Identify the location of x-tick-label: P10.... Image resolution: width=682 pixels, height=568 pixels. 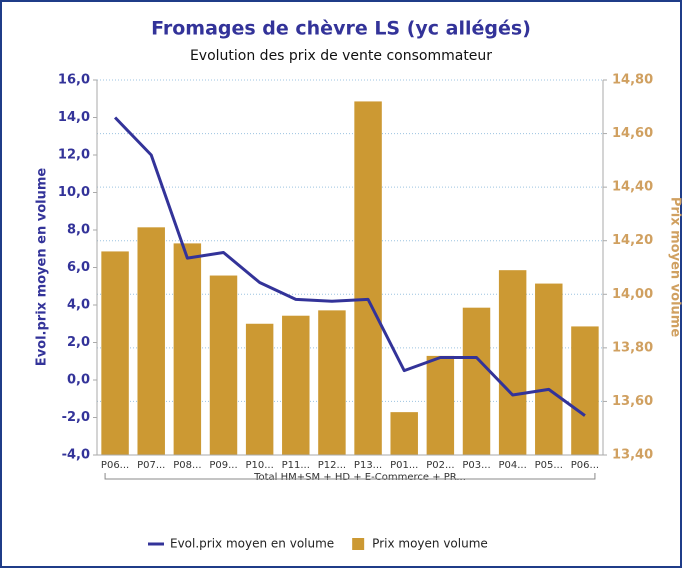
(259, 465).